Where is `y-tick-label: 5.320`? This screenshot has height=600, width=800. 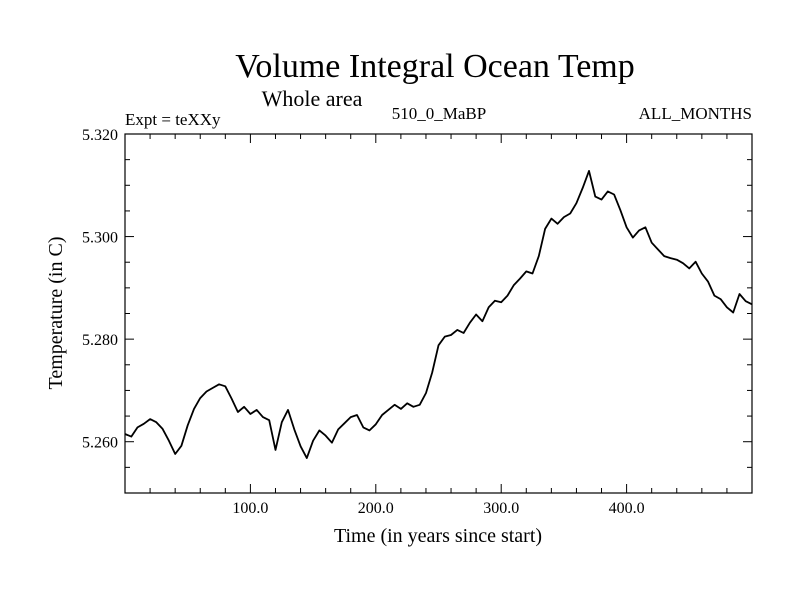
y-tick-label: 5.320 is located at coordinates (100, 135).